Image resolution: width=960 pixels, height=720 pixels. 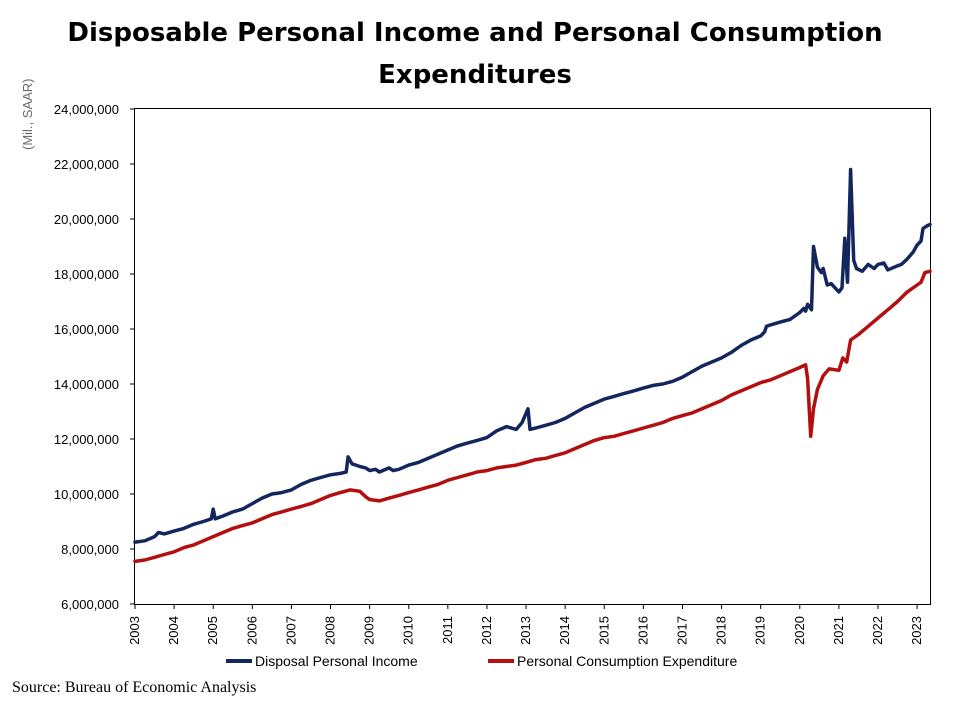 What do you see at coordinates (627, 661) in the screenshot?
I see `legend-label-pce: Personal Consumption Expenditure` at bounding box center [627, 661].